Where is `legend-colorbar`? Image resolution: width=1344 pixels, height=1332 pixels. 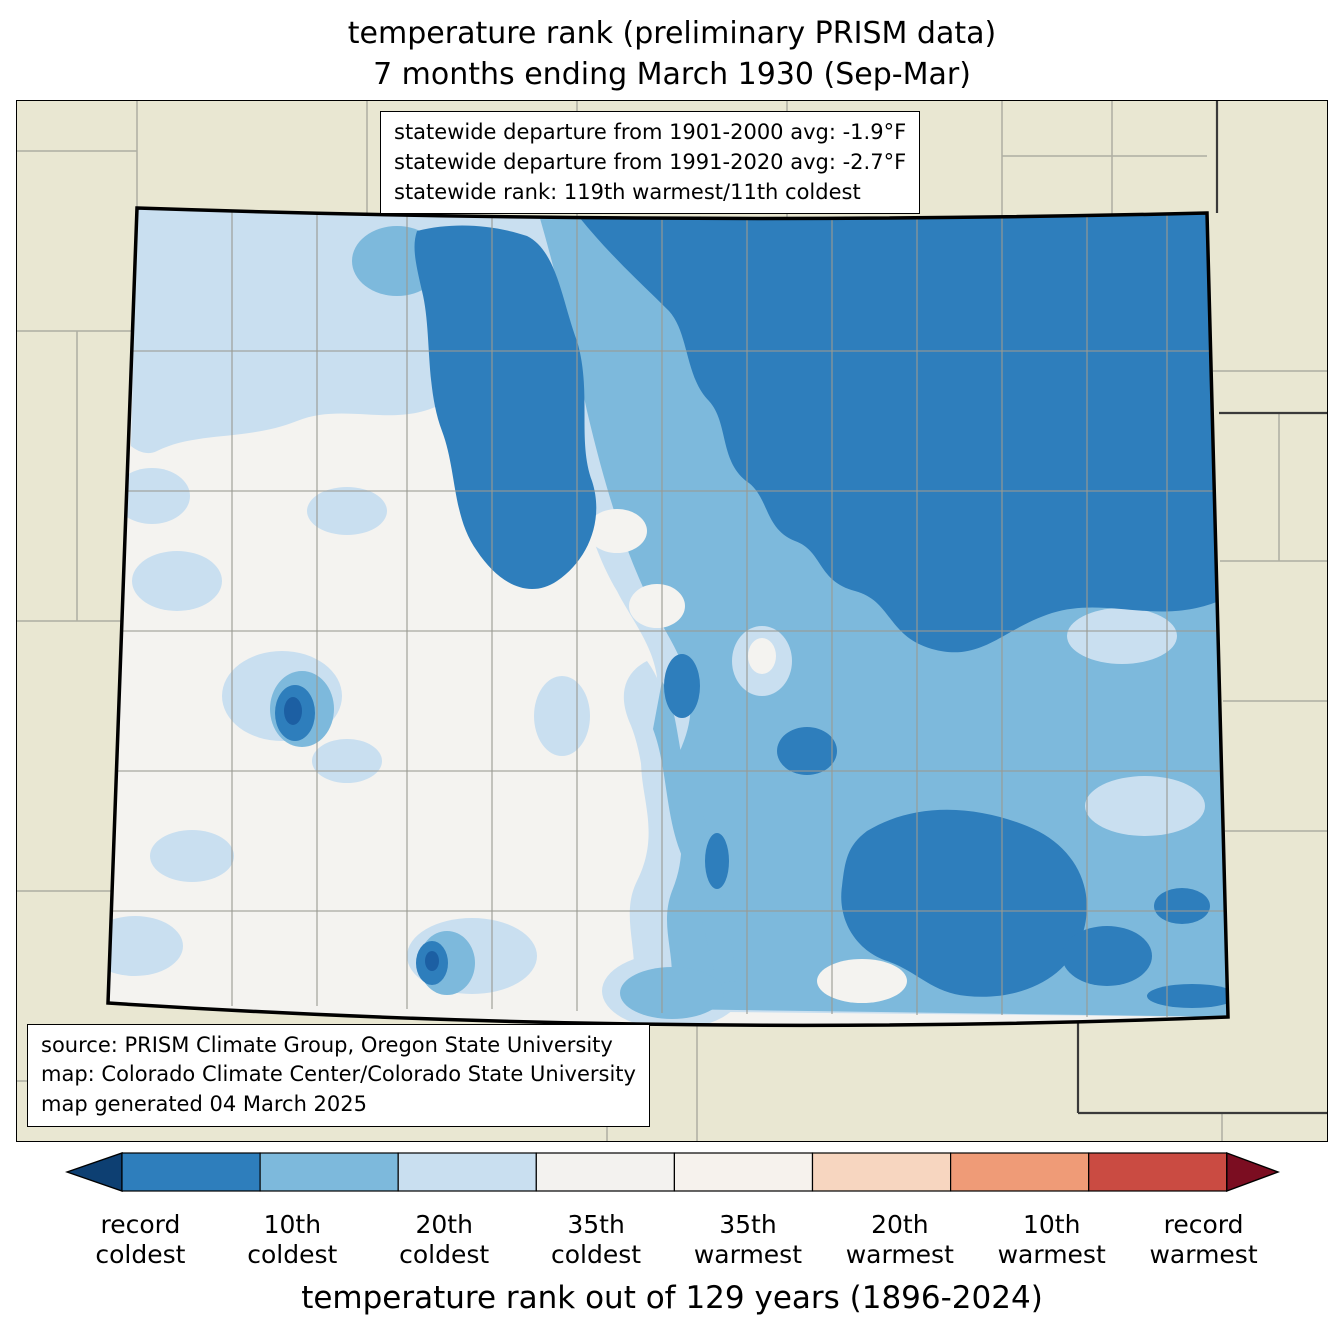 legend-colorbar is located at coordinates (672, 1172).